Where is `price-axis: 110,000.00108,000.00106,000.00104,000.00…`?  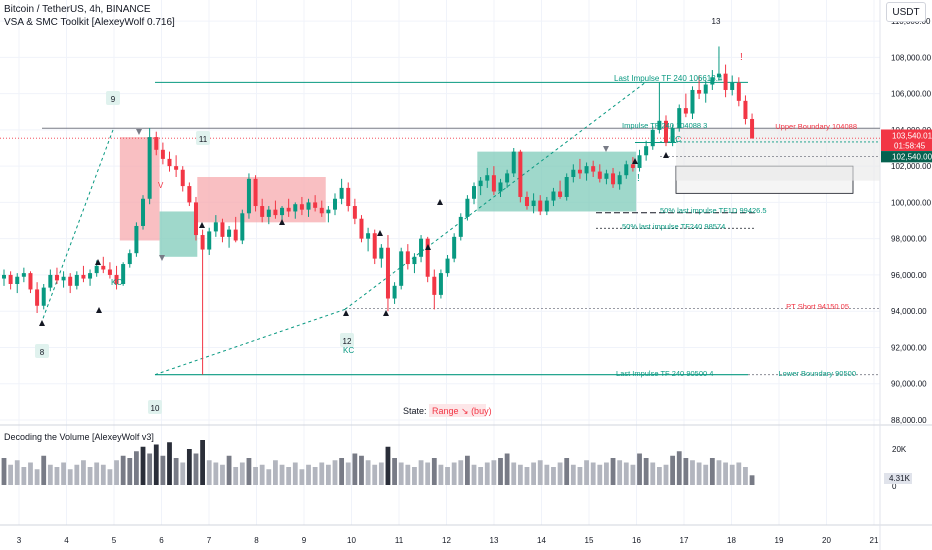 price-axis: 110,000.00108,000.00106,000.00104,000.00… is located at coordinates (906, 254).